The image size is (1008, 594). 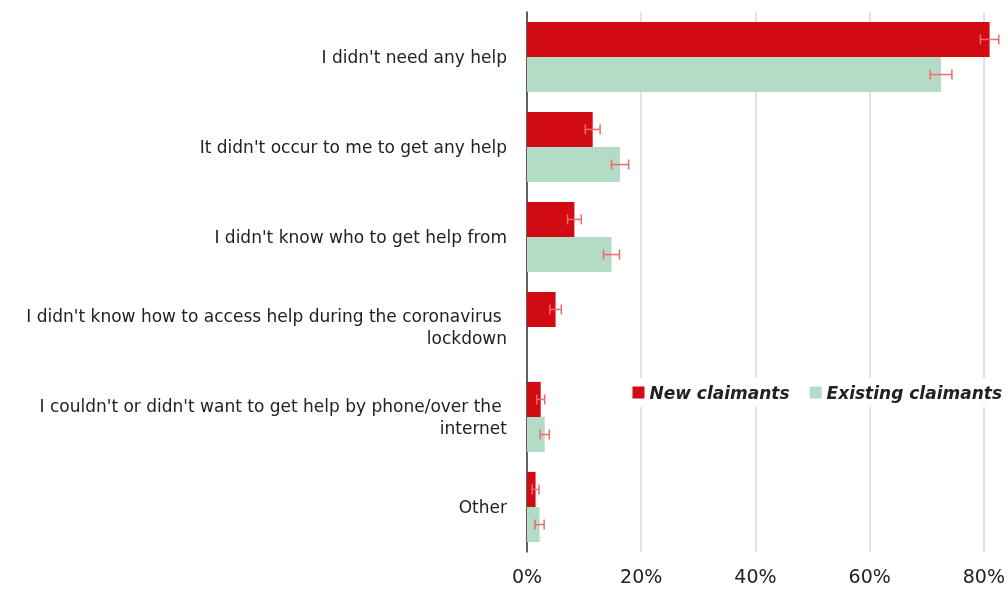 What do you see at coordinates (719, 392) in the screenshot?
I see `legend-label: New claimants` at bounding box center [719, 392].